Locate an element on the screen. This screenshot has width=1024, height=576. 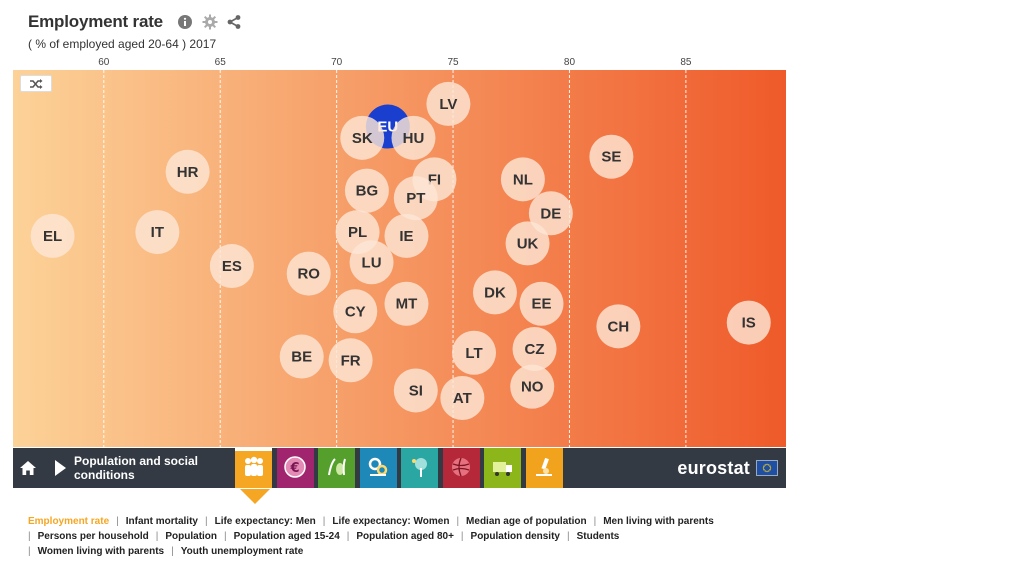
indicator-link: Men living with parents is located at coordinates (658, 521).